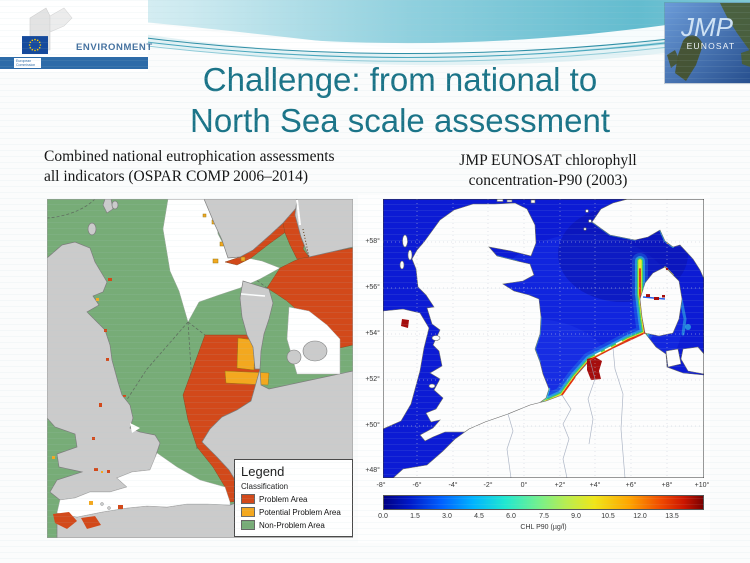  Describe the element at coordinates (640, 516) in the screenshot. I see `cbar-tick-12: 12.0` at that location.